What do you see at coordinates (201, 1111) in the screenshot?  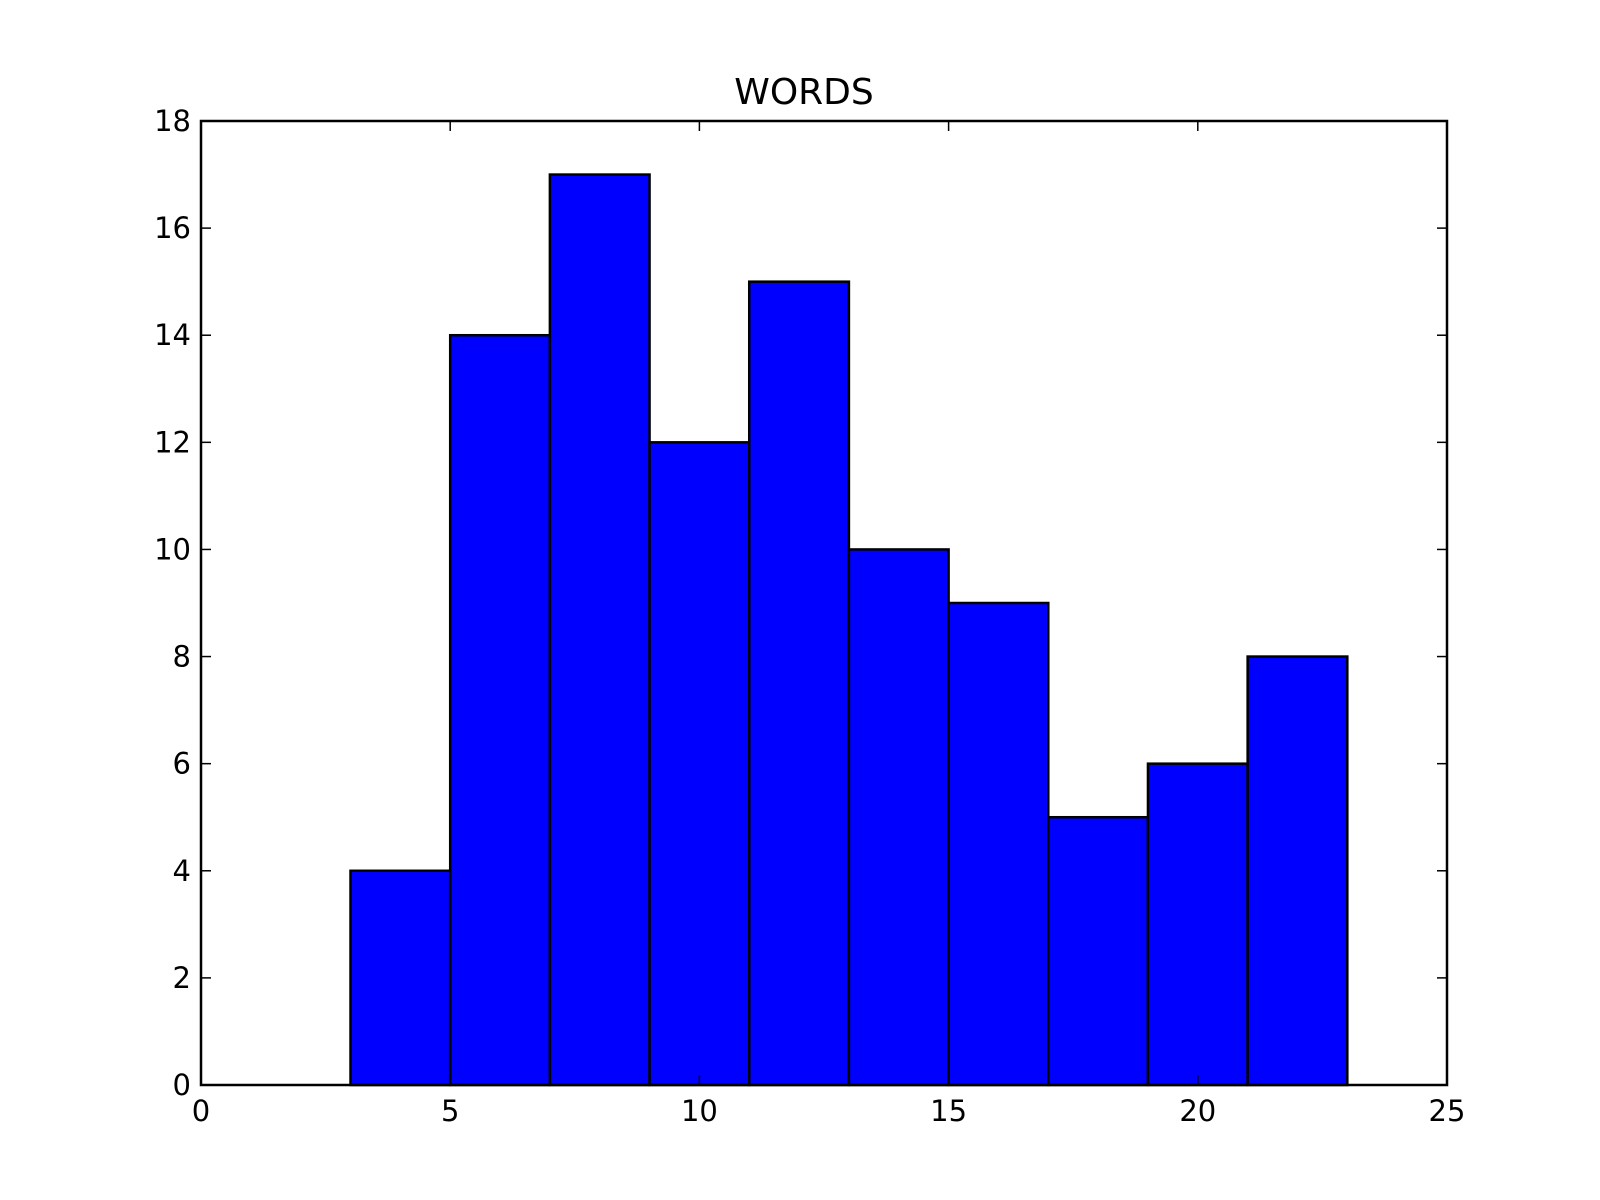 I see `x-tick-label-0: 0` at bounding box center [201, 1111].